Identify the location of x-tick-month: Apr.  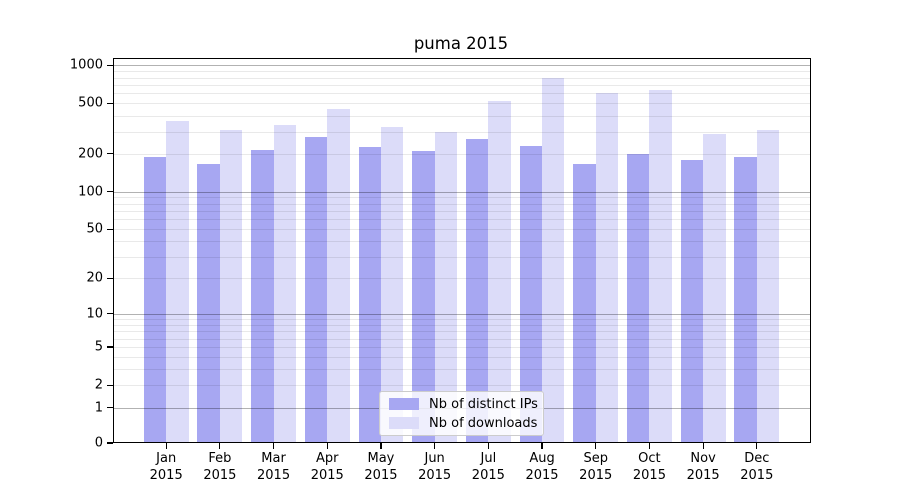
(327, 458).